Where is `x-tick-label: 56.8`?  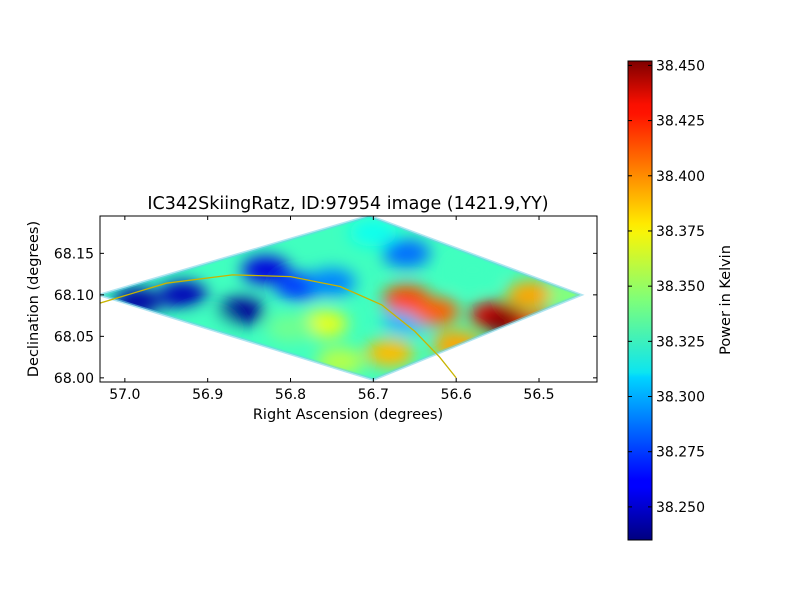
x-tick-label: 56.8 is located at coordinates (290, 395).